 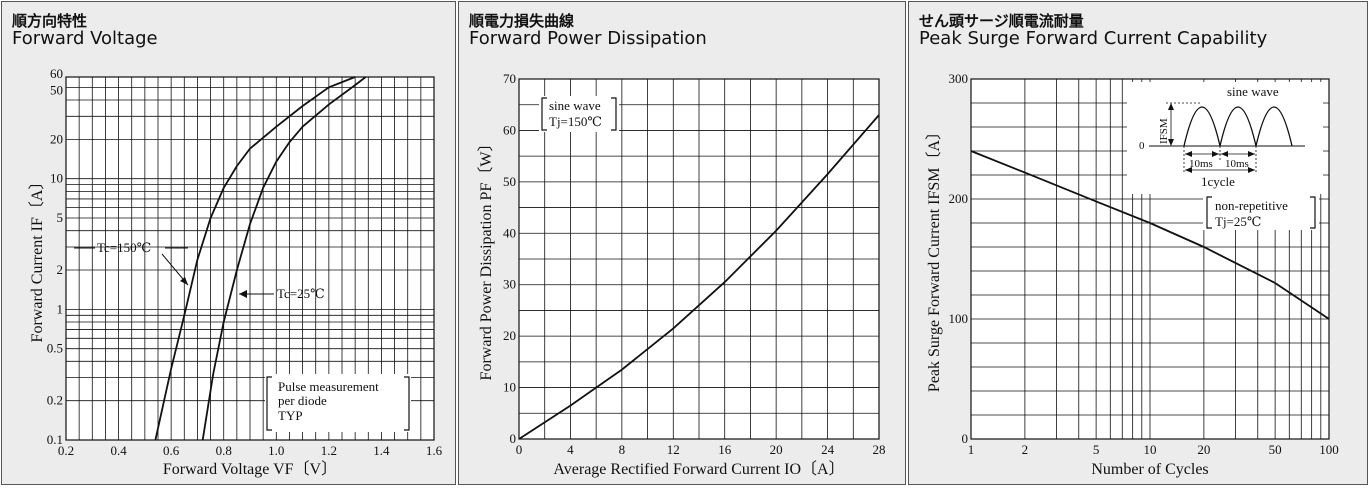 I want to click on chart1-label-tc150: Tc=150℃, so click(x=131, y=263).